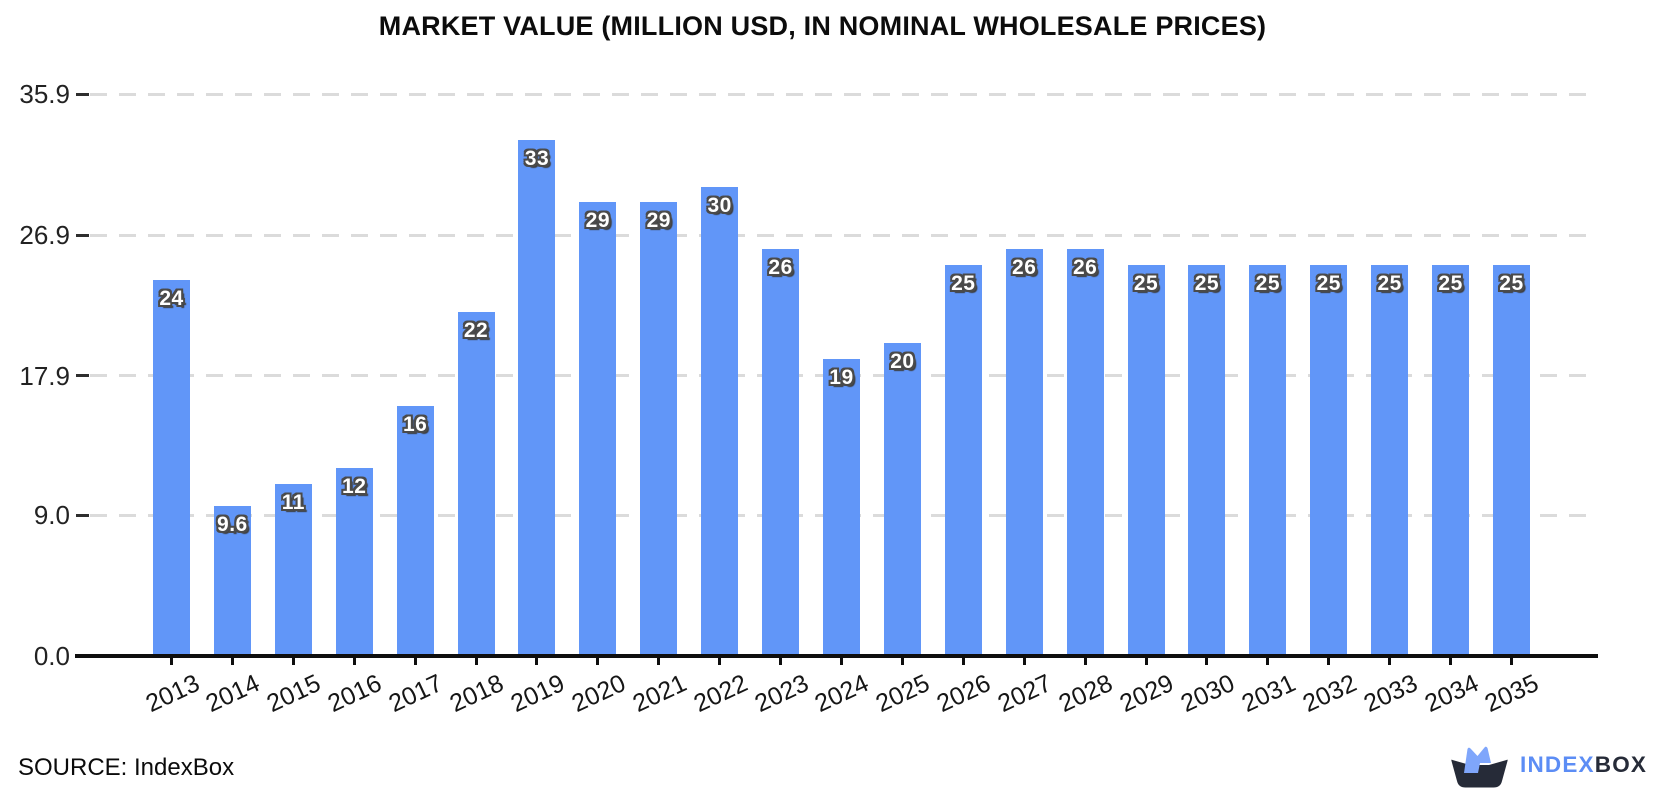 This screenshot has width=1680, height=800. What do you see at coordinates (171, 299) in the screenshot?
I see `bar-value-label: 24` at bounding box center [171, 299].